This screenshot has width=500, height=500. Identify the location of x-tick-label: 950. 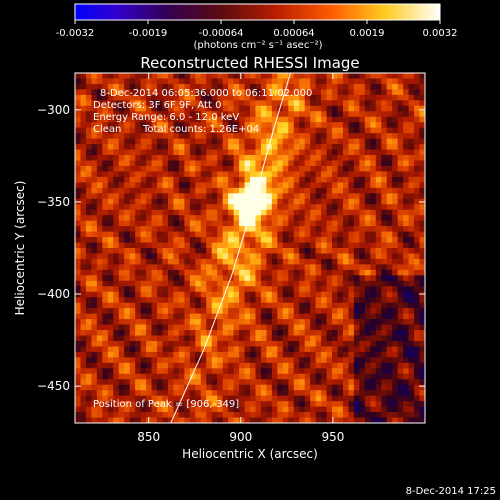
(332, 437).